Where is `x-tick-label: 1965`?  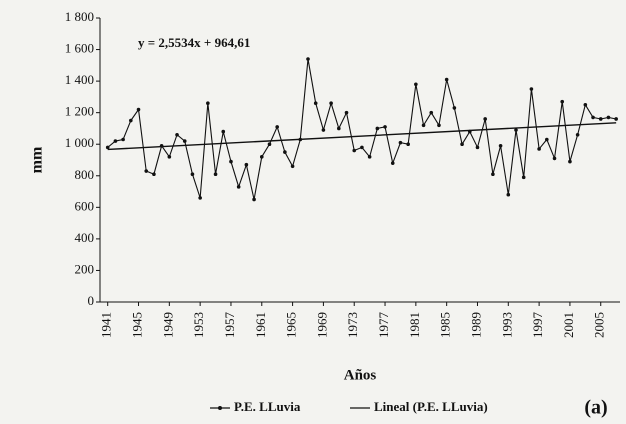 x-tick-label: 1965 is located at coordinates (291, 325).